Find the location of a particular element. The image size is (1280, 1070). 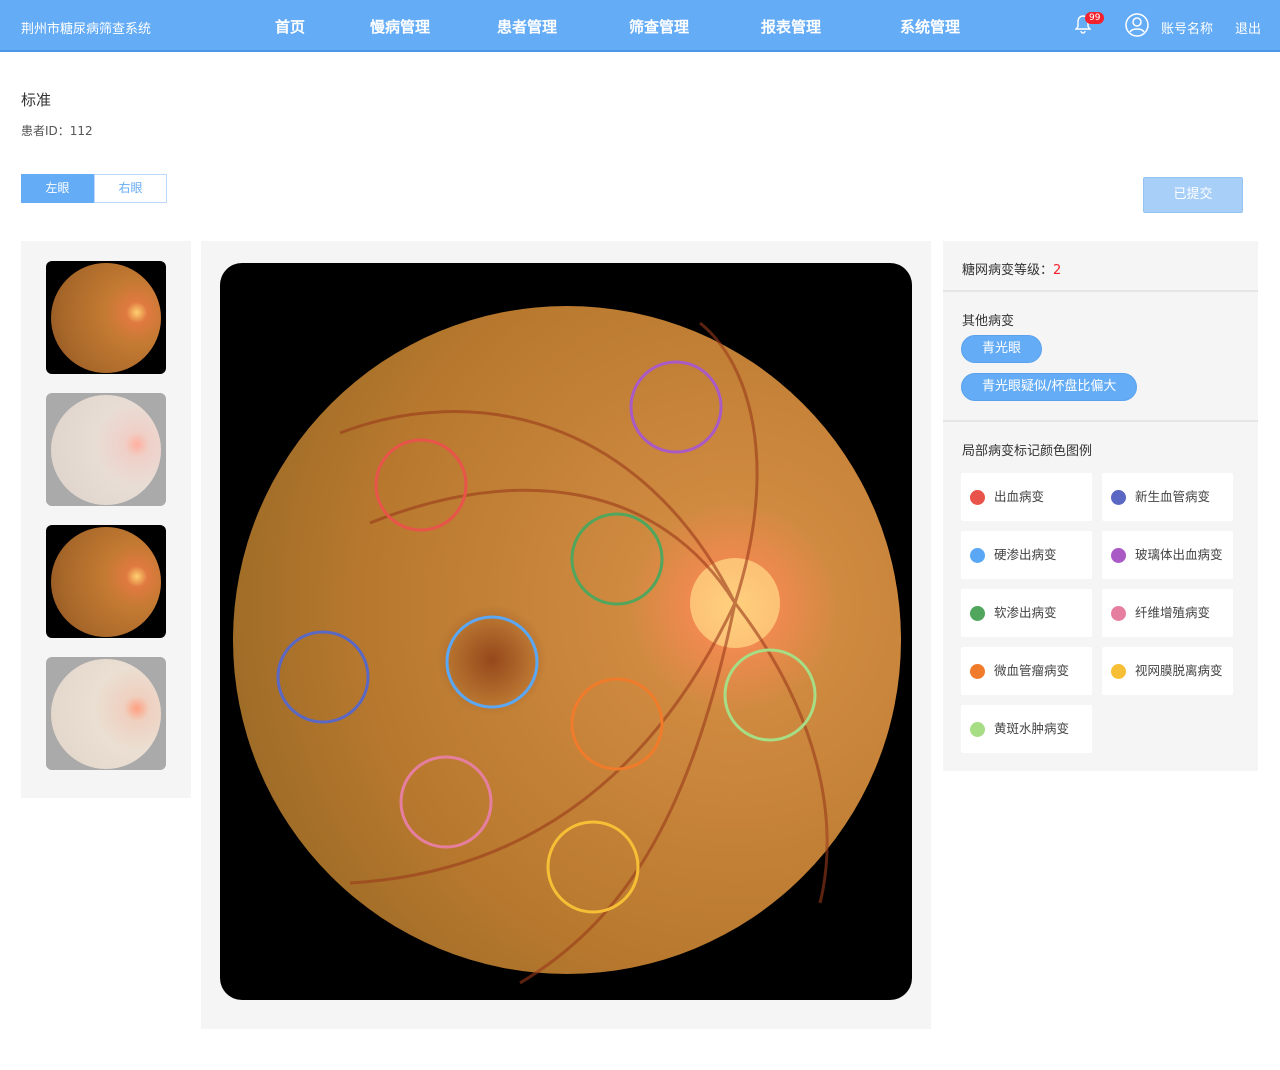

nav-home: 首页 is located at coordinates (290, 27).